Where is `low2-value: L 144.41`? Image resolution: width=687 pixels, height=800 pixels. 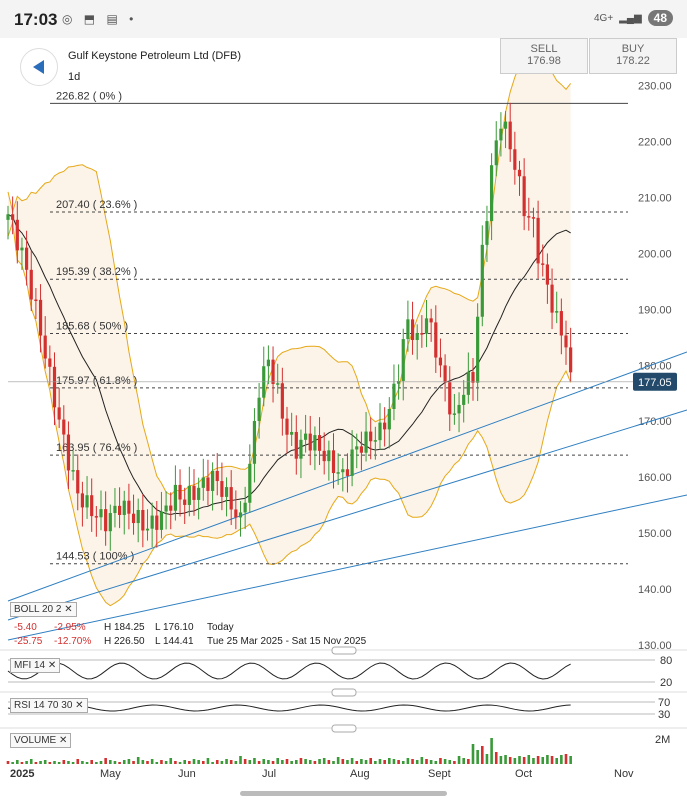 low2-value: L 144.41 is located at coordinates (174, 641).